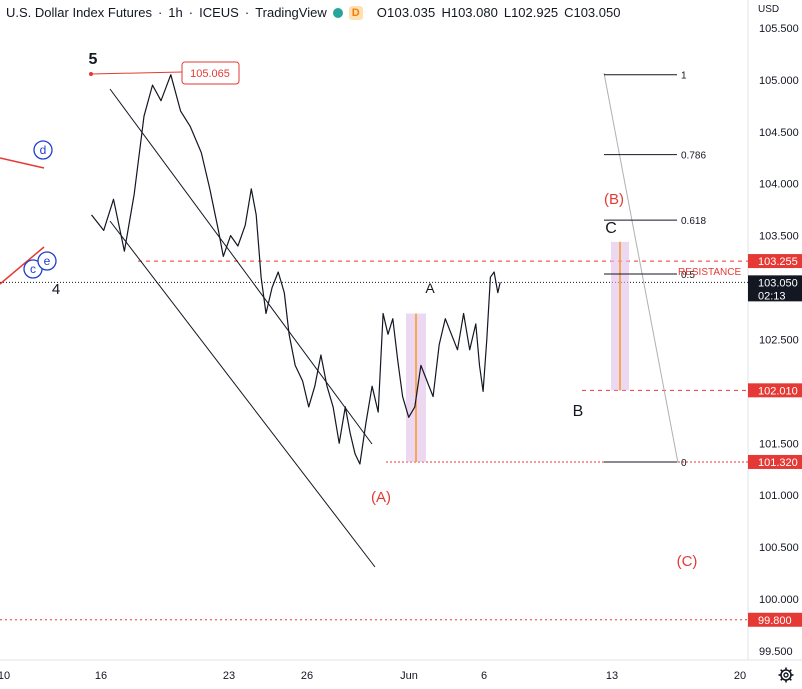 Image resolution: width=802 pixels, height=689 pixels. Describe the element at coordinates (641, 268) in the screenshot. I see `fib-trend-line` at that location.